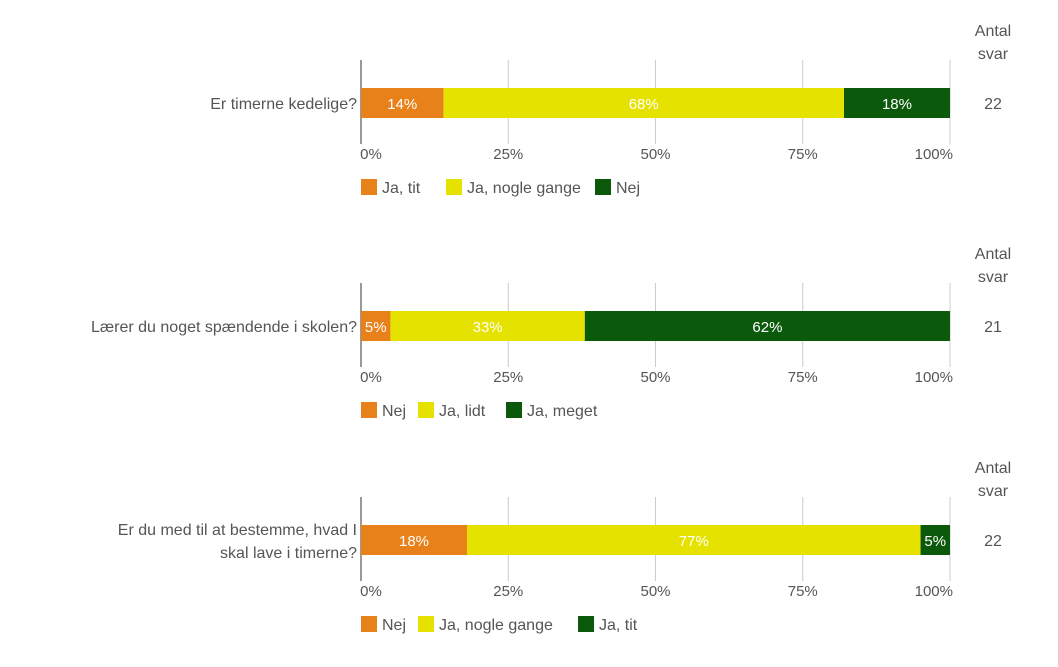 This screenshot has height=667, width=1058. What do you see at coordinates (224, 327) in the screenshot?
I see `question-label: Lærer du noget spændende i skolen?` at bounding box center [224, 327].